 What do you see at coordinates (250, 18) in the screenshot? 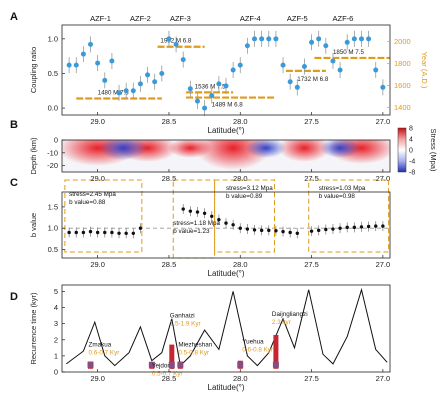
I see `zone-label: AZF-4` at bounding box center [250, 18].